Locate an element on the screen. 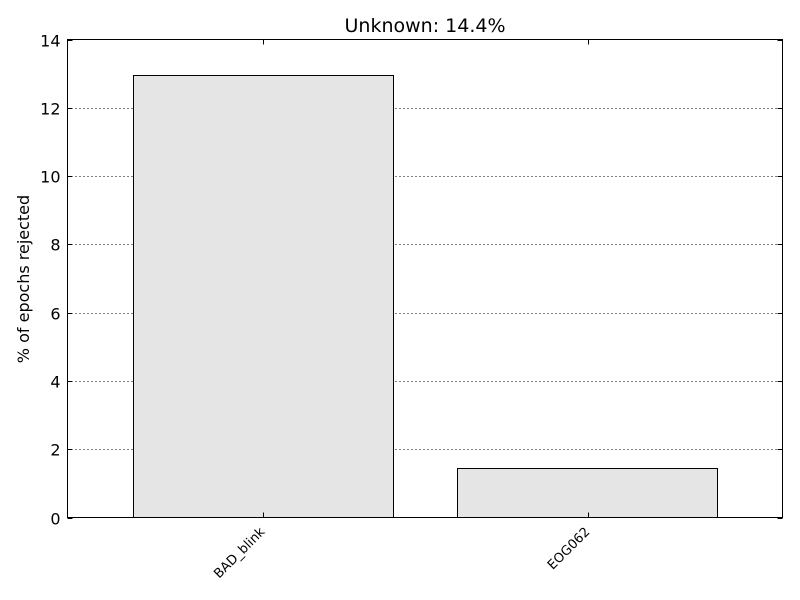  bar-eog062 is located at coordinates (587, 493).